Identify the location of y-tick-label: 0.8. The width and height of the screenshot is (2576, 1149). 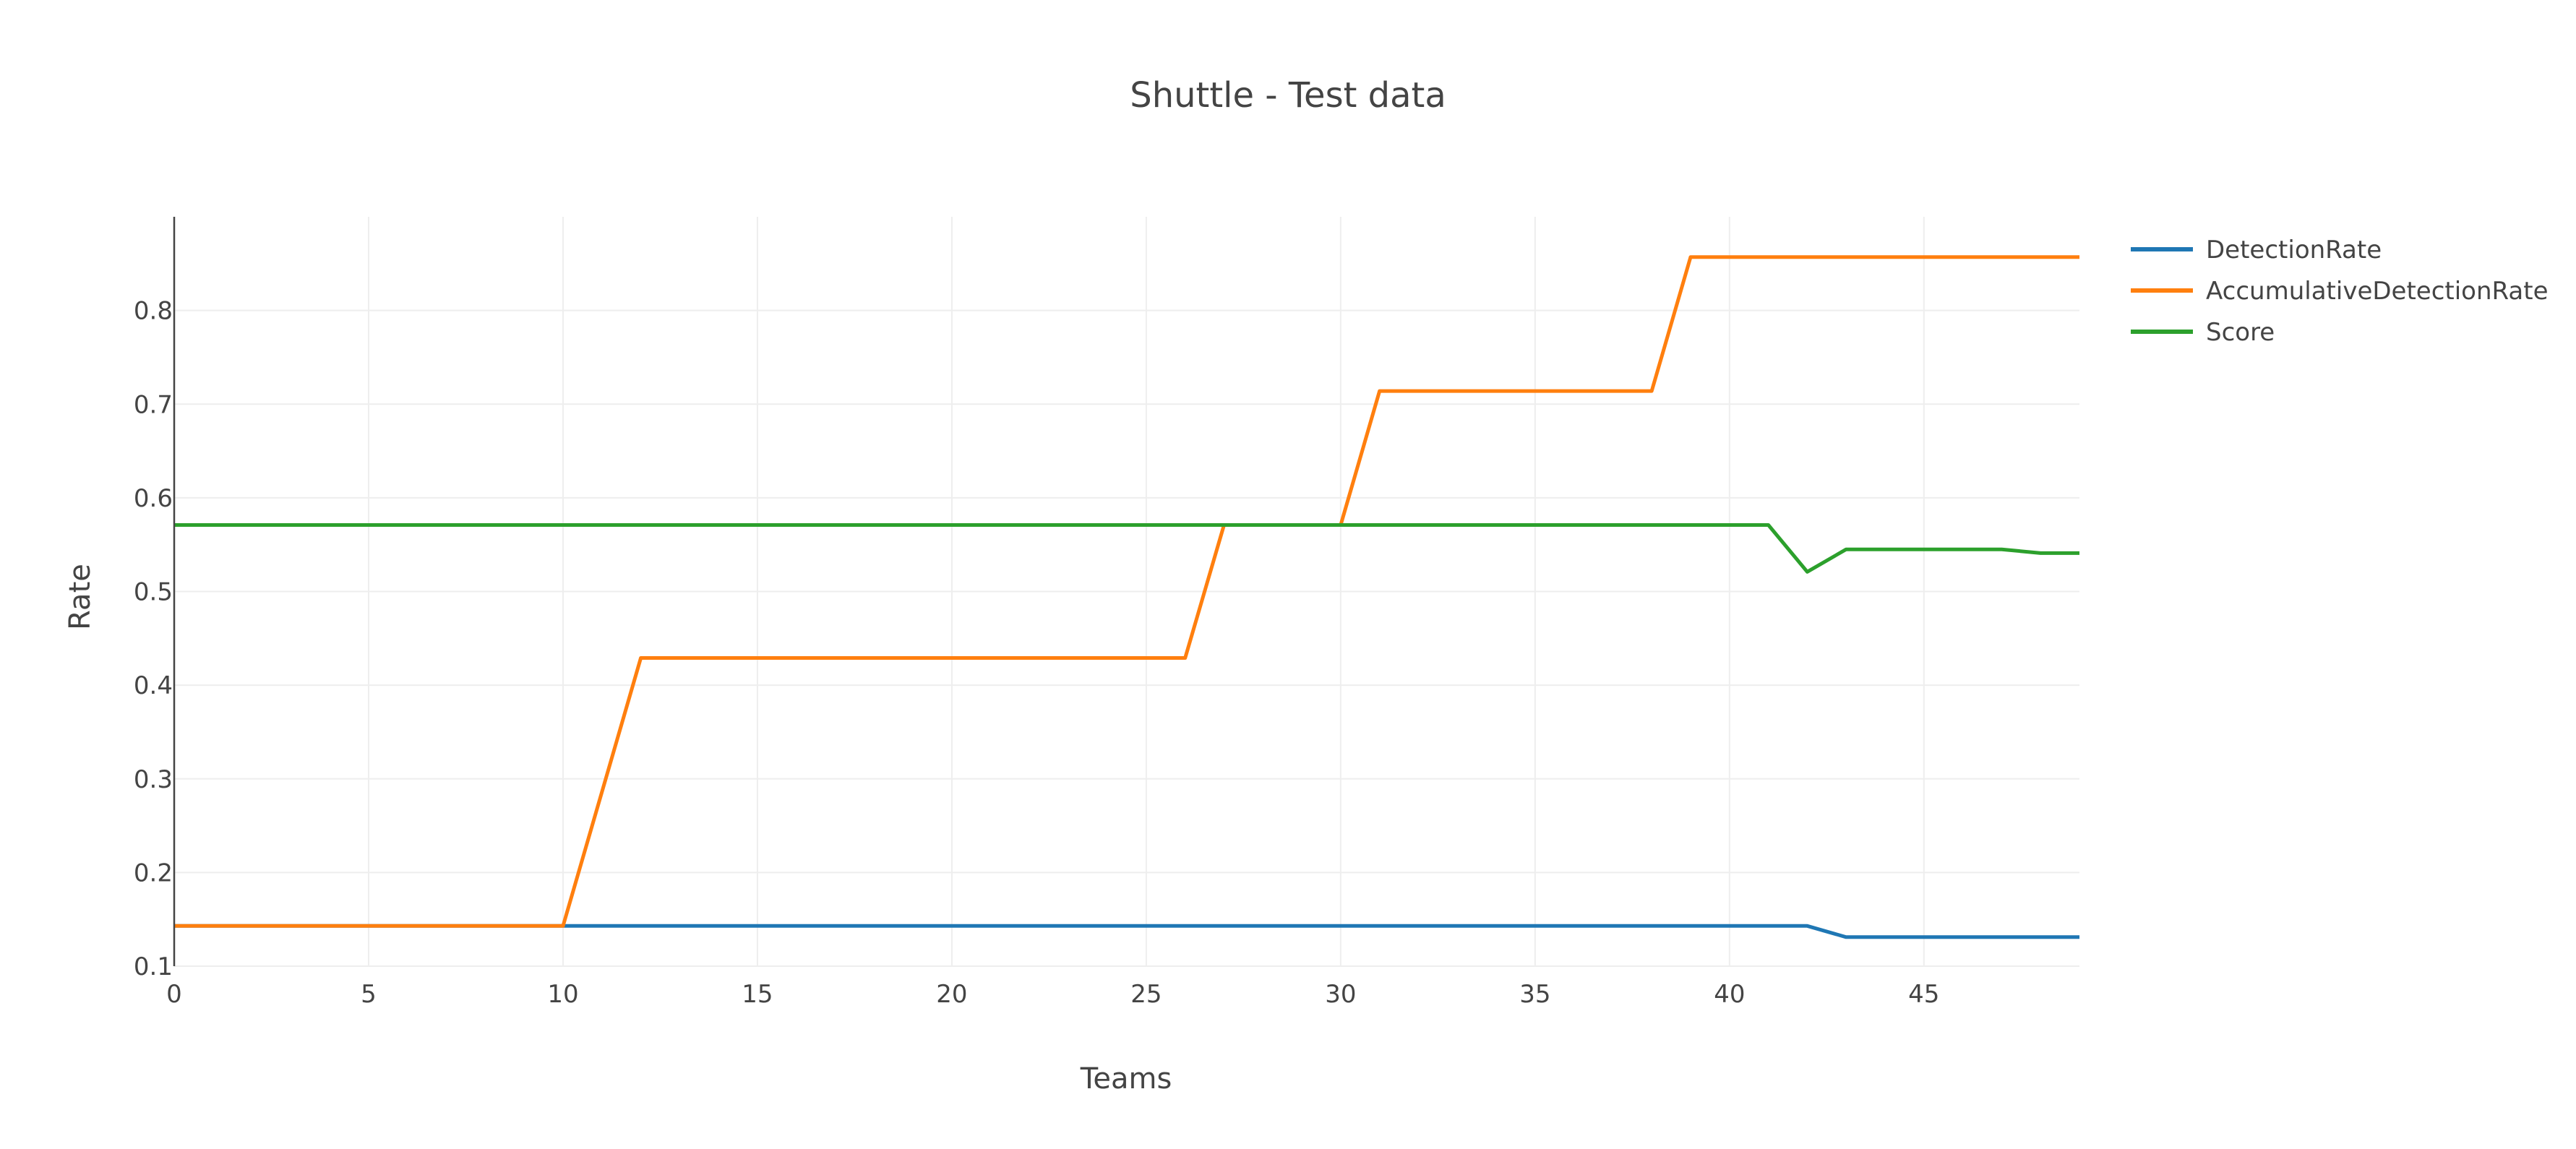
(154, 311).